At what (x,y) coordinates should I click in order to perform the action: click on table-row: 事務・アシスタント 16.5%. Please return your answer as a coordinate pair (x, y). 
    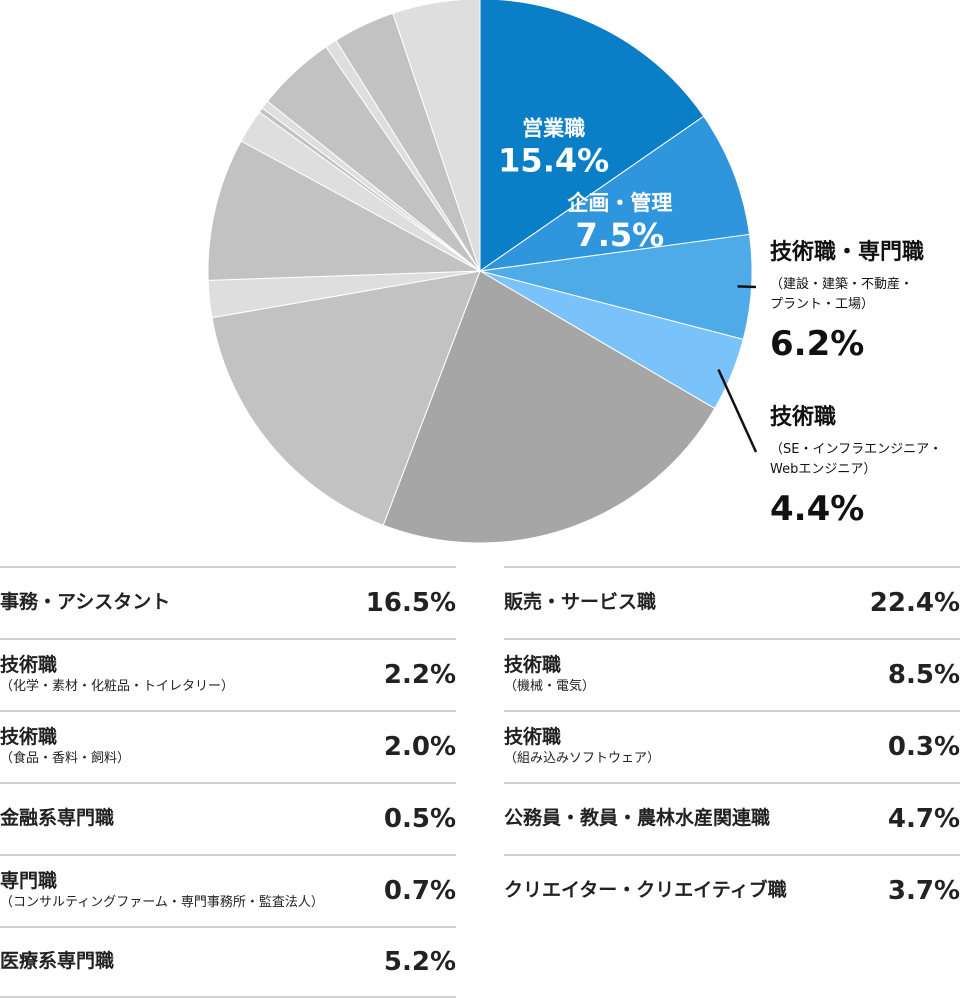
    Looking at the image, I should click on (228, 602).